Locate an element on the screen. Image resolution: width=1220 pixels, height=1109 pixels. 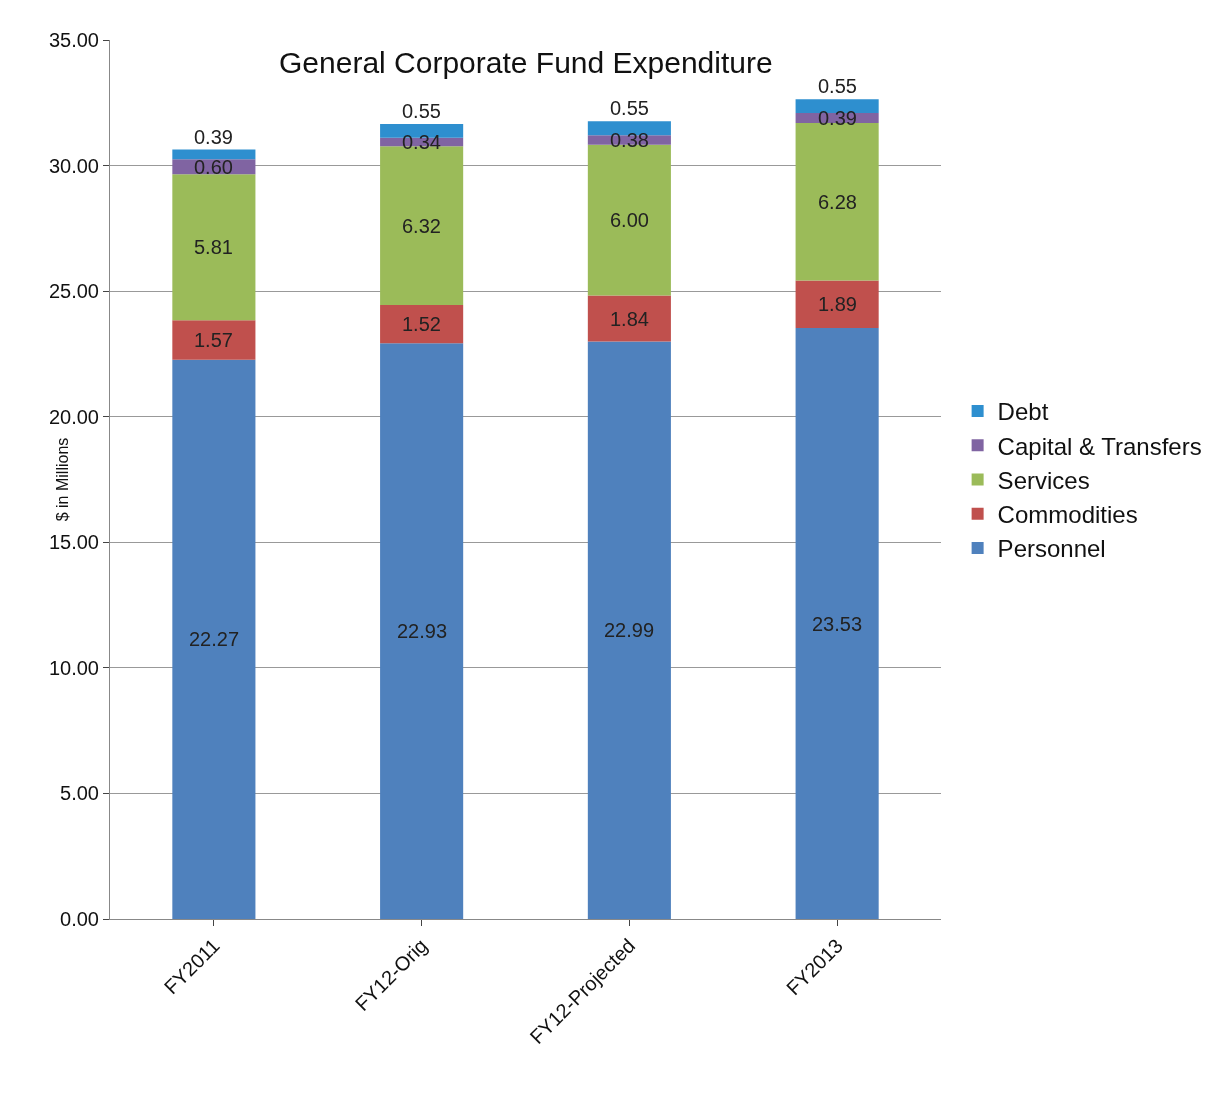
data-label: 6.32 is located at coordinates (421, 226).